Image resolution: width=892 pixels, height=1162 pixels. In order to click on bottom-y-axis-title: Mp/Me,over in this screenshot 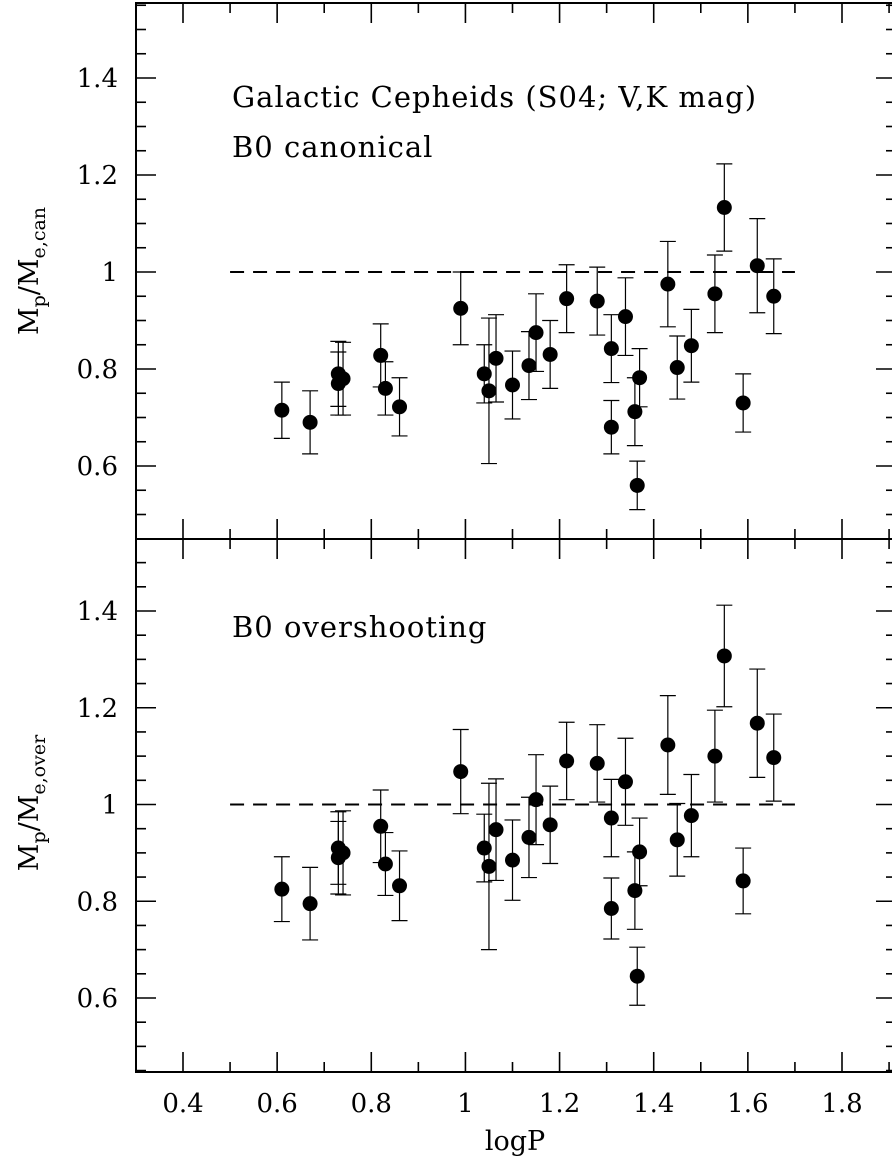, I will do `click(32, 802)`.